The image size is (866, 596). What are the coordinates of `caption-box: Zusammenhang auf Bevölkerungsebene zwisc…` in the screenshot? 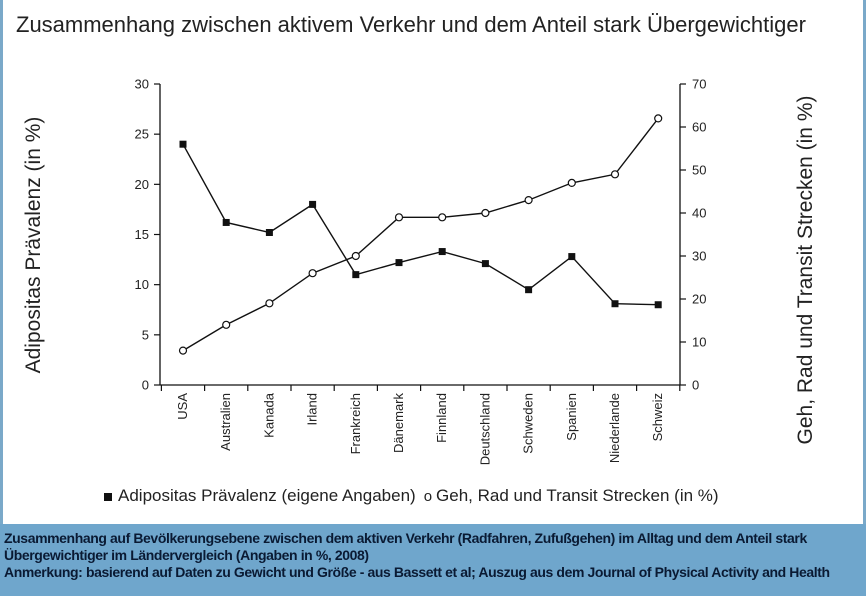 It's located at (433, 560).